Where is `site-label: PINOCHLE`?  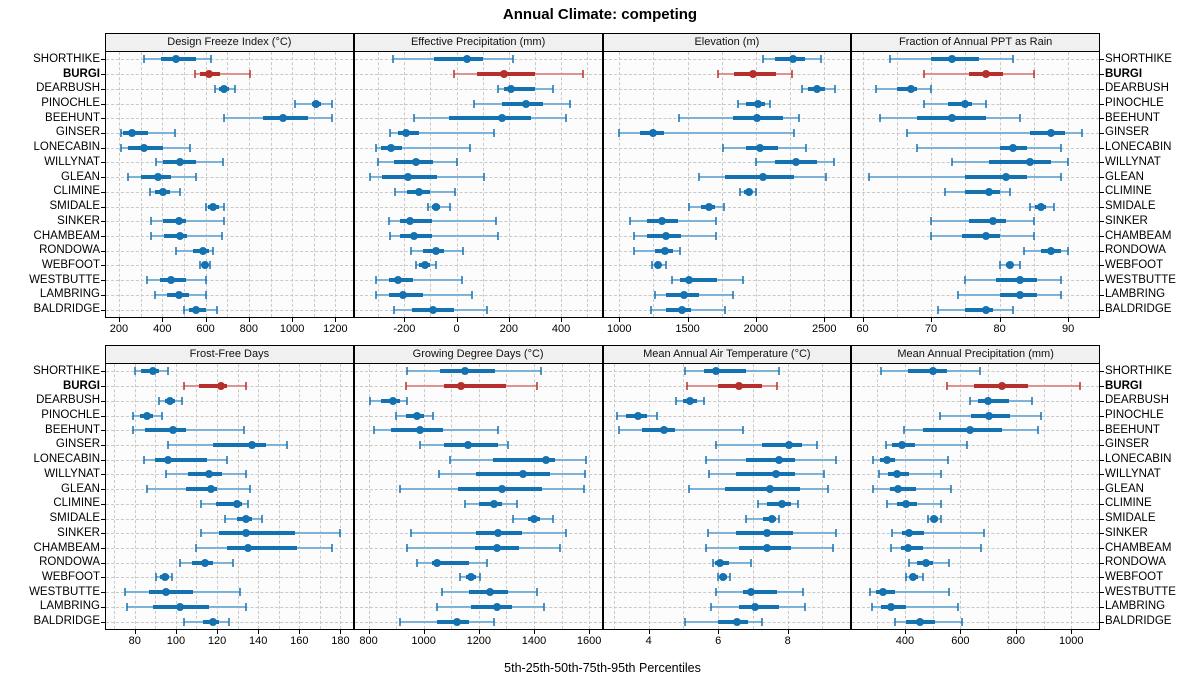 site-label: PINOCHLE is located at coordinates (1134, 415).